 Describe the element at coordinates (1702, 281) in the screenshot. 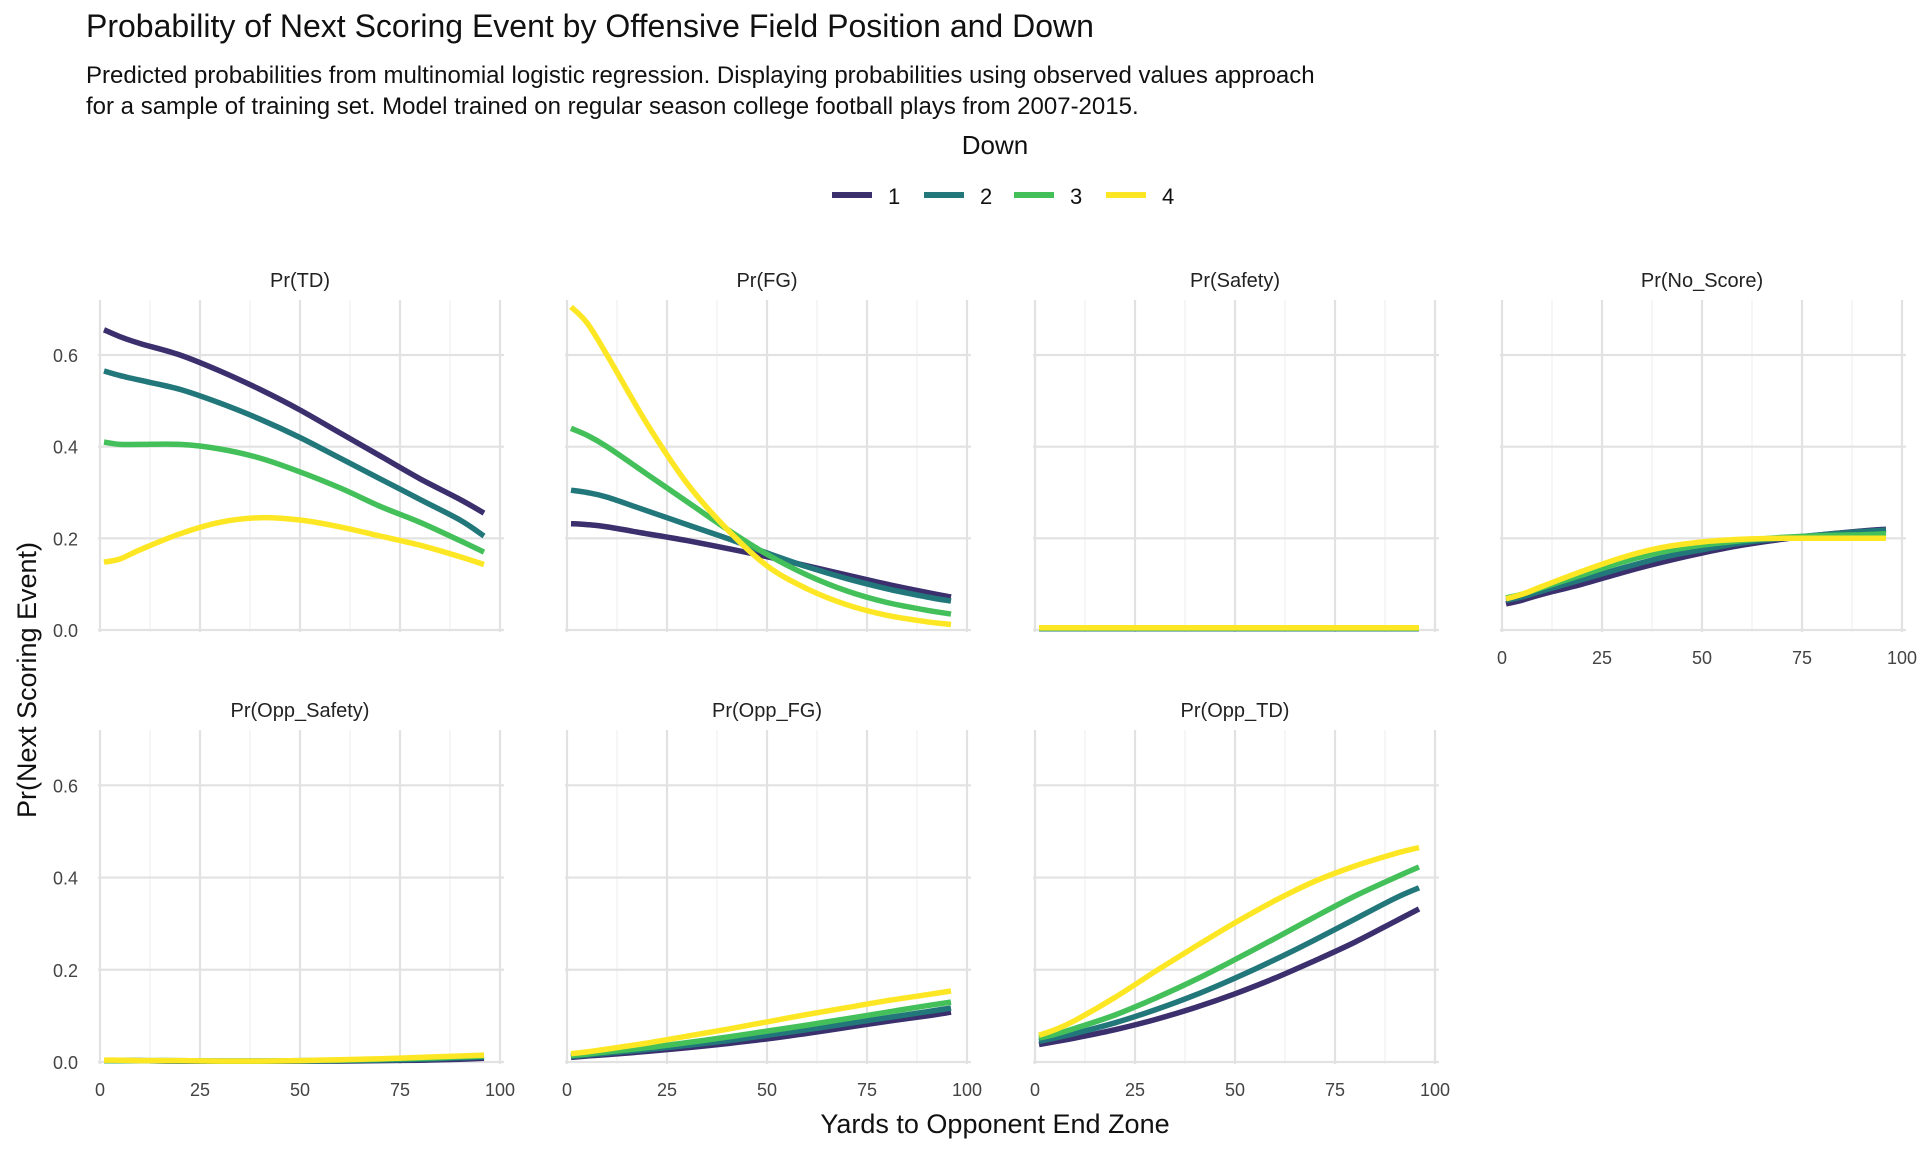

I see `panel-title: Pr(No_Score)` at that location.